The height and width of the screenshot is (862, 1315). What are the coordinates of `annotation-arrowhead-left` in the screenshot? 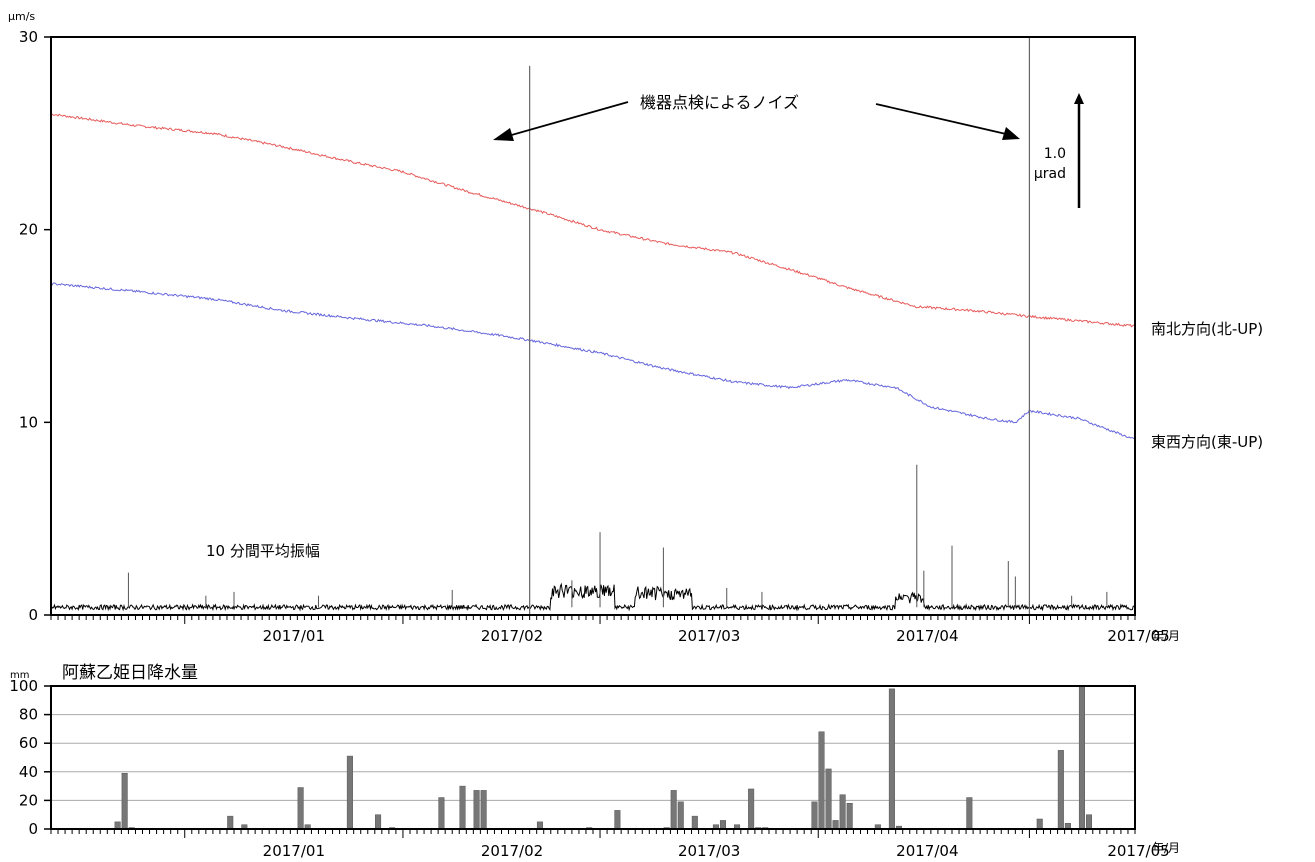 It's located at (503, 134).